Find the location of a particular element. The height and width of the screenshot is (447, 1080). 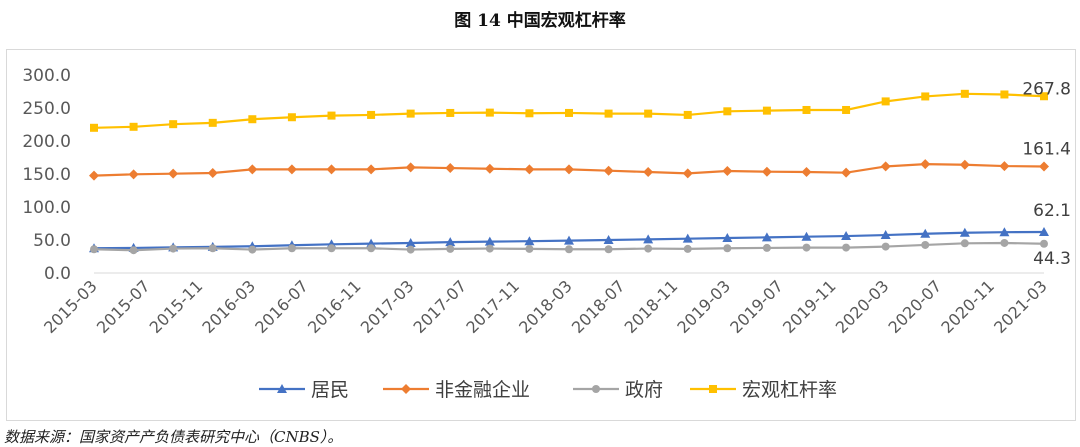

y-axis: 0.0 50.0 100.0 150.0 200.0 250.0 300.0 is located at coordinates (46, 175).